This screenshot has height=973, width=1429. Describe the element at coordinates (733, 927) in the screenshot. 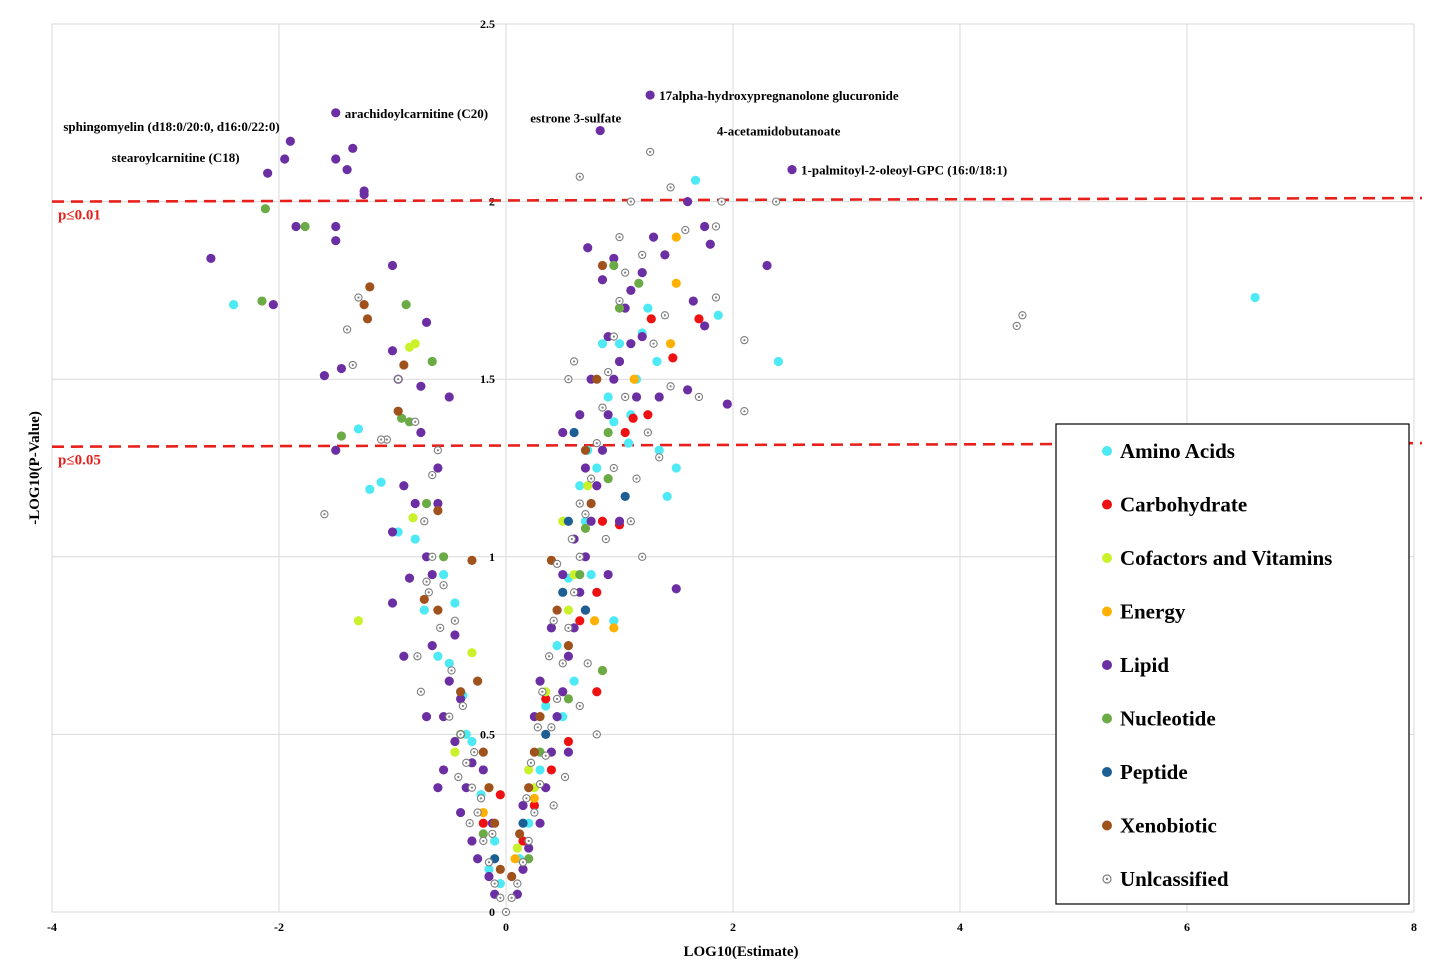

I see `x-tick-label: 2` at that location.